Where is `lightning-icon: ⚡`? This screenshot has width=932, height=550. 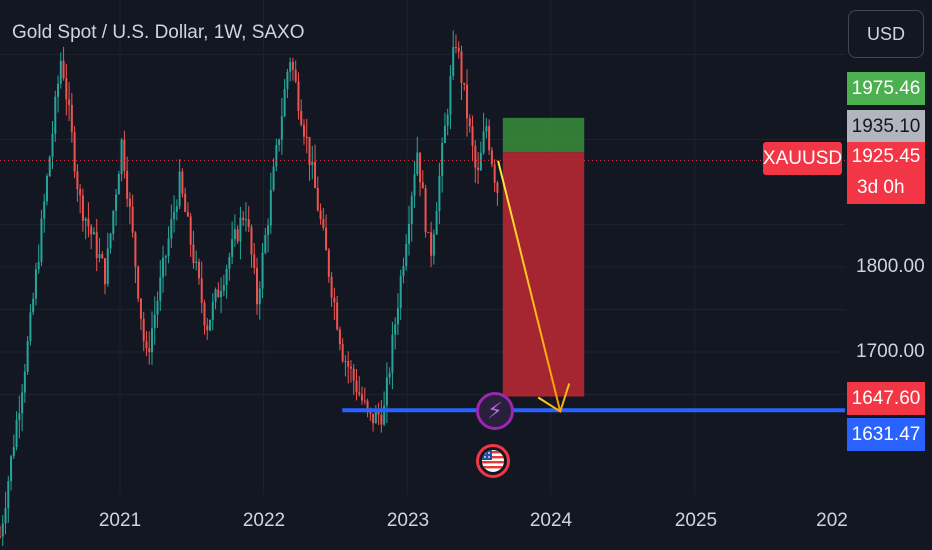
lightning-icon: ⚡ is located at coordinates (495, 411).